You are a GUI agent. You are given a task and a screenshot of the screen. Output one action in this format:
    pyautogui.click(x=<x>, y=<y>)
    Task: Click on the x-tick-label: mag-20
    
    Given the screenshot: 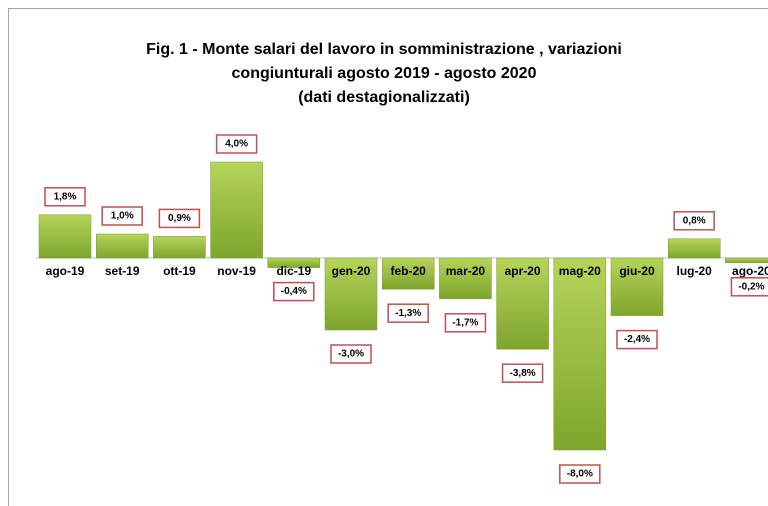 What is the action you would take?
    pyautogui.click(x=580, y=271)
    